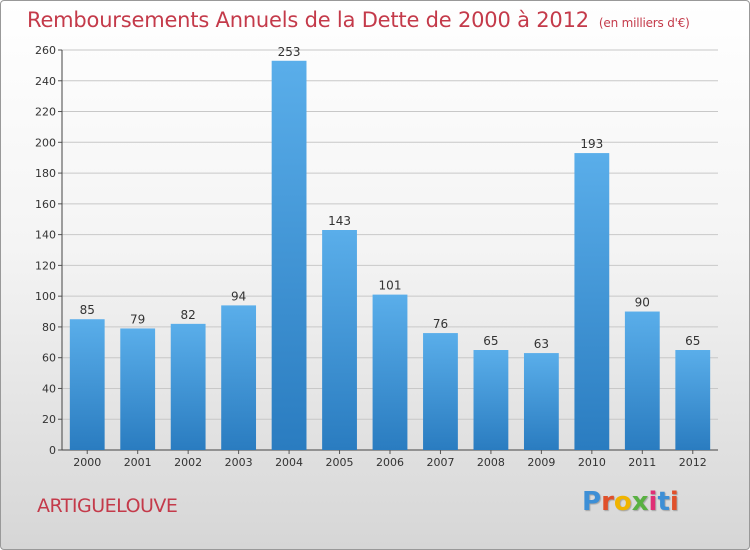 The image size is (750, 550). Describe the element at coordinates (339, 340) in the screenshot. I see `bar-2005` at that location.